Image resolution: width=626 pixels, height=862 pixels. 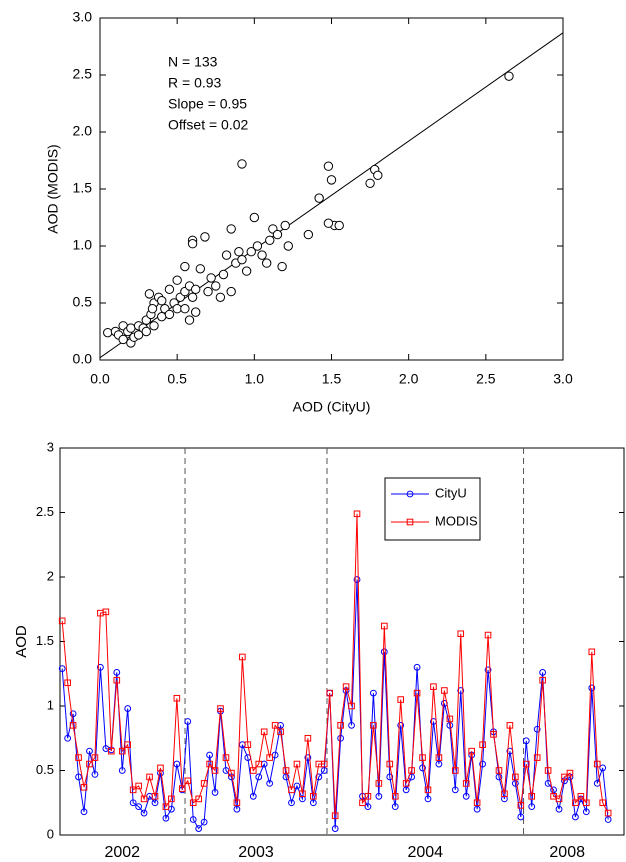 What do you see at coordinates (432, 509) in the screenshot?
I see `legend-box` at bounding box center [432, 509].